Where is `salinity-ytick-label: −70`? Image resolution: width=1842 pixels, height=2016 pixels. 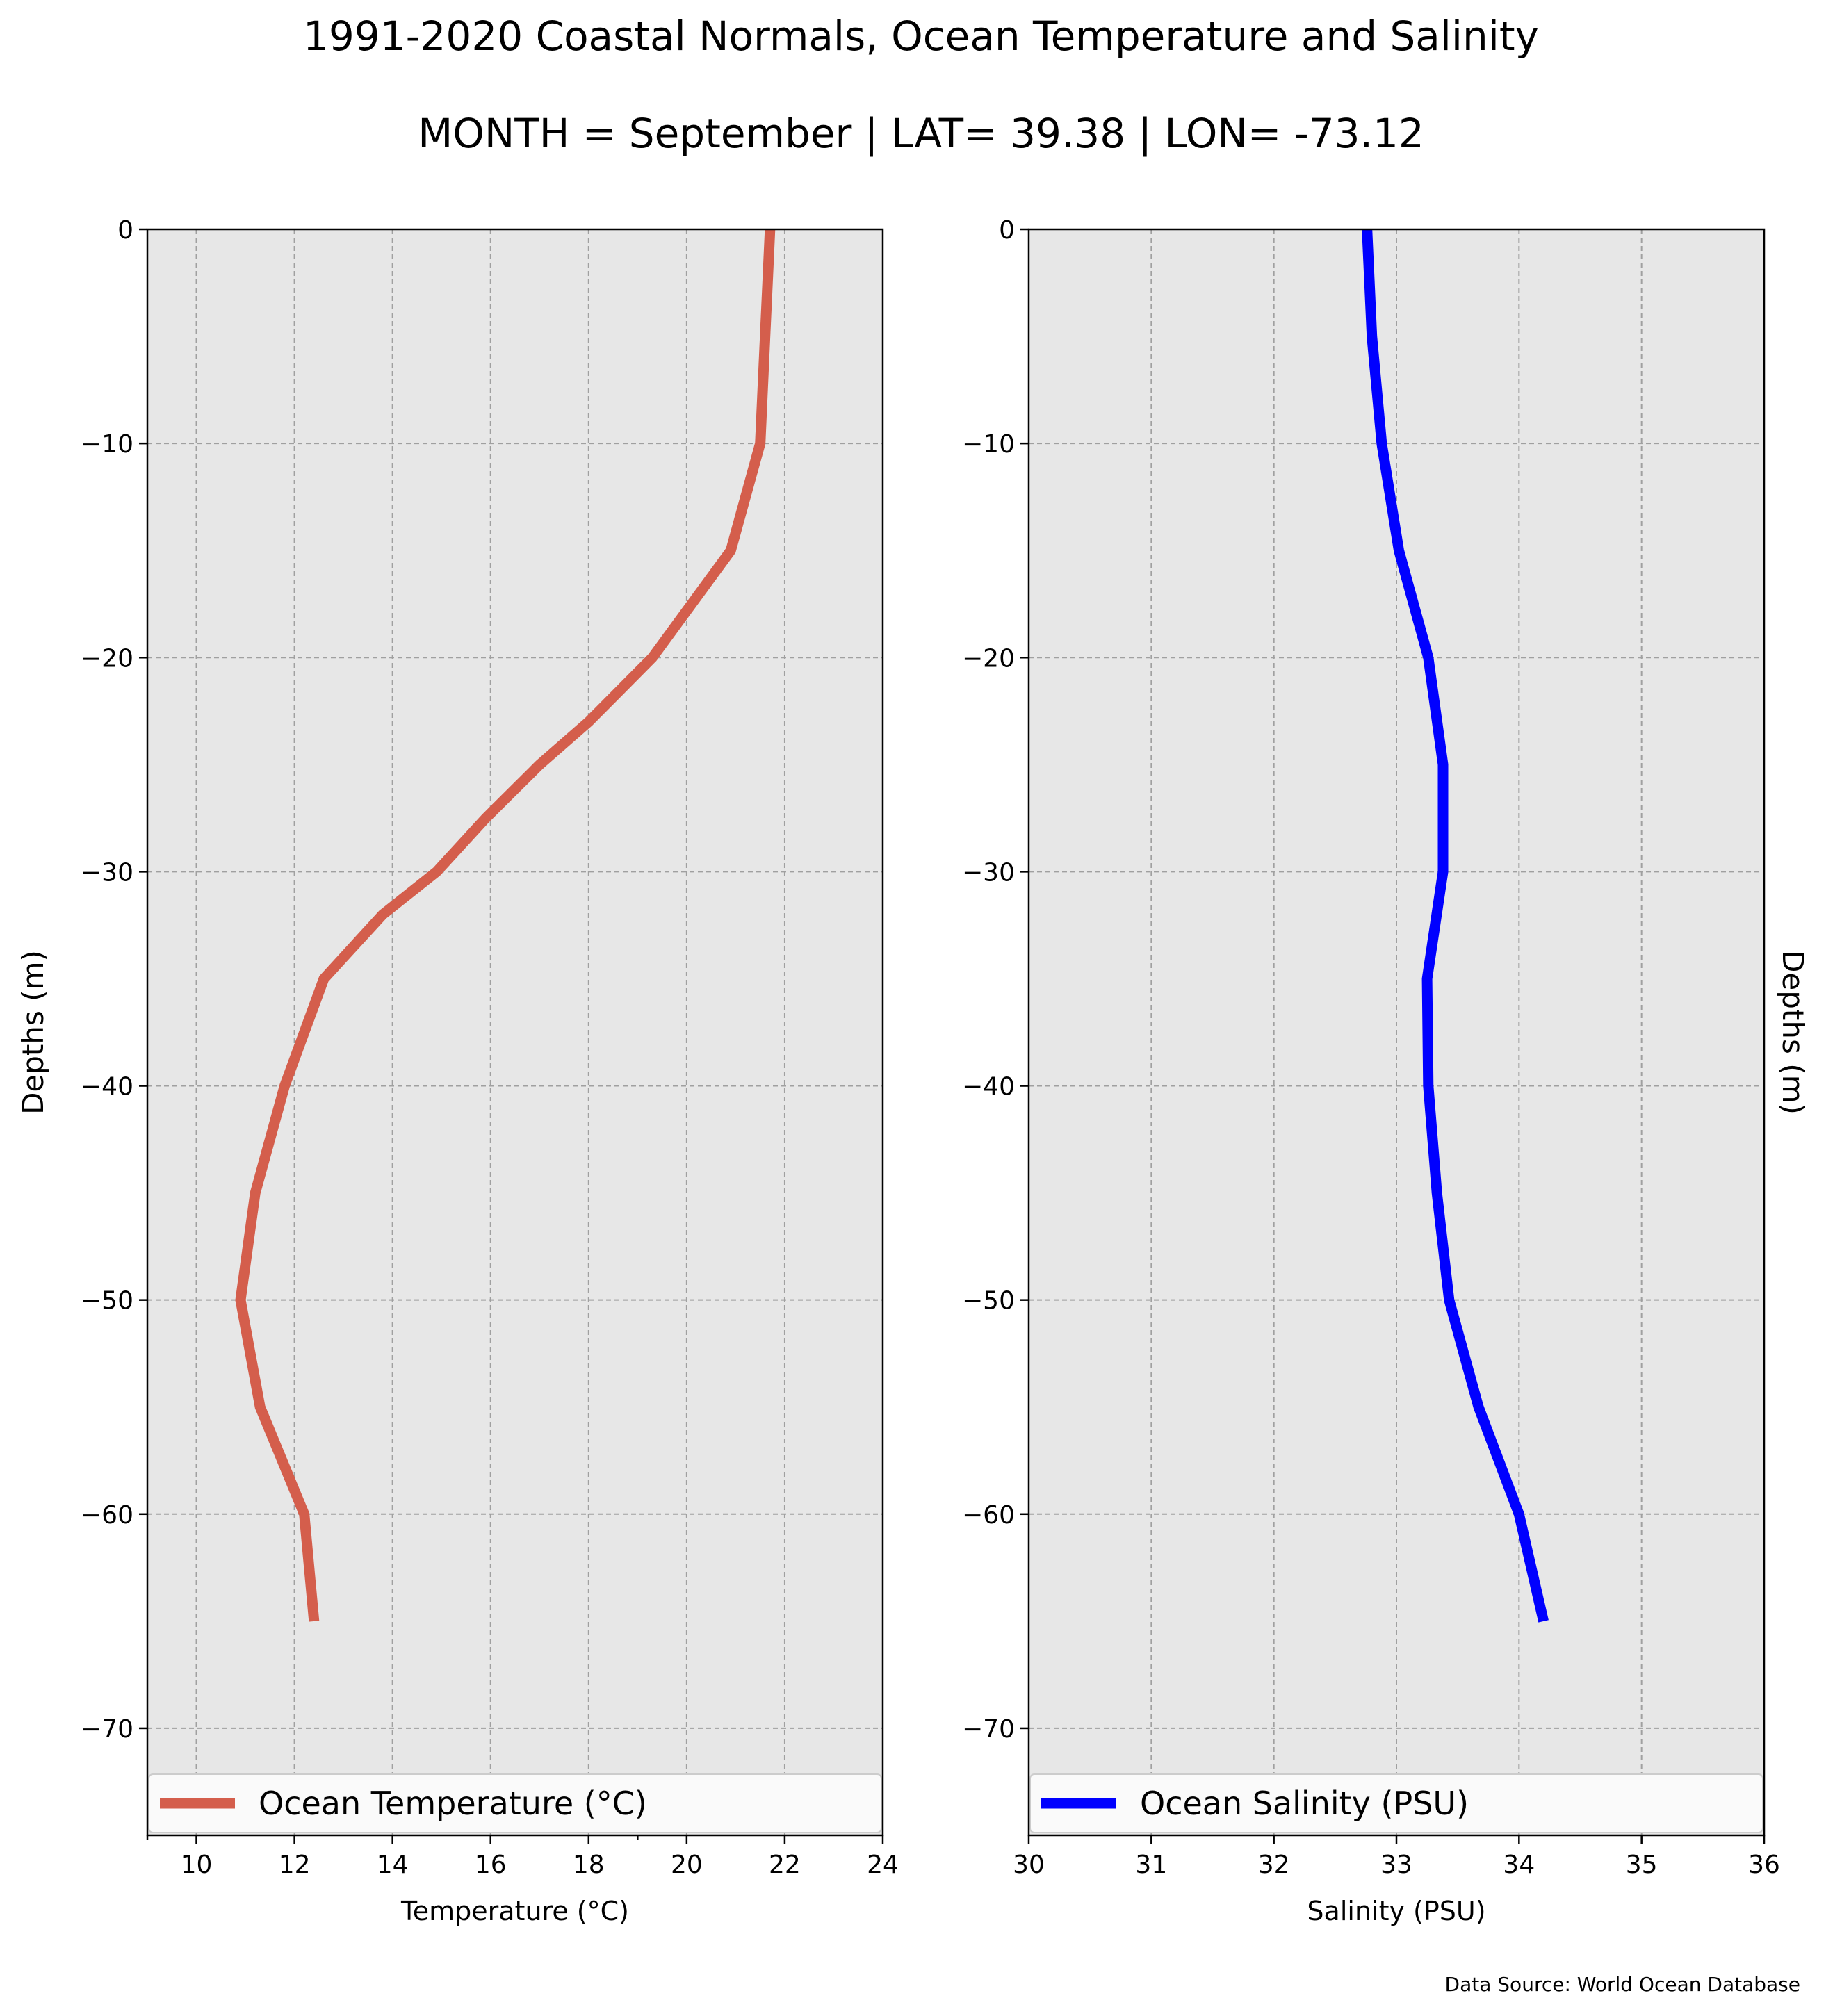 salinity-ytick-label: −70 is located at coordinates (988, 1730).